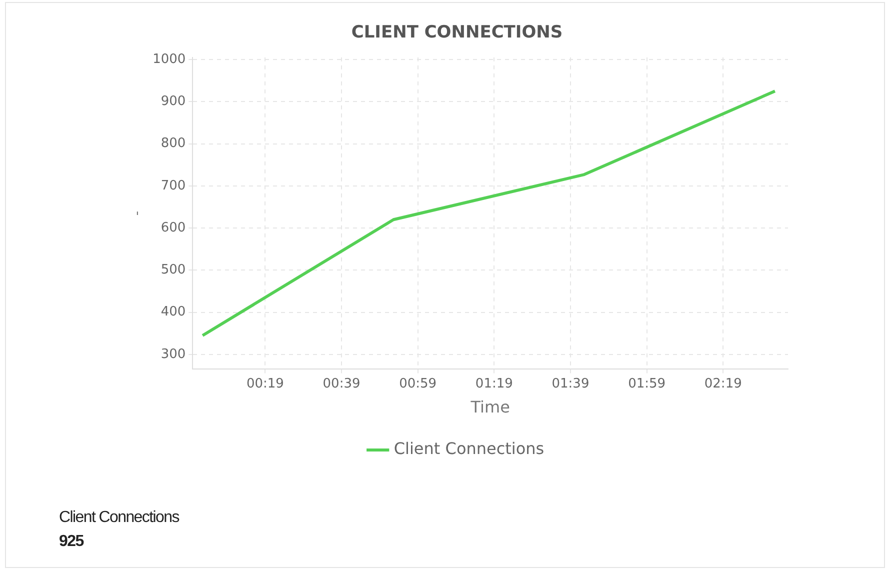  I want to click on y-tick-label: 900, so click(173, 102).